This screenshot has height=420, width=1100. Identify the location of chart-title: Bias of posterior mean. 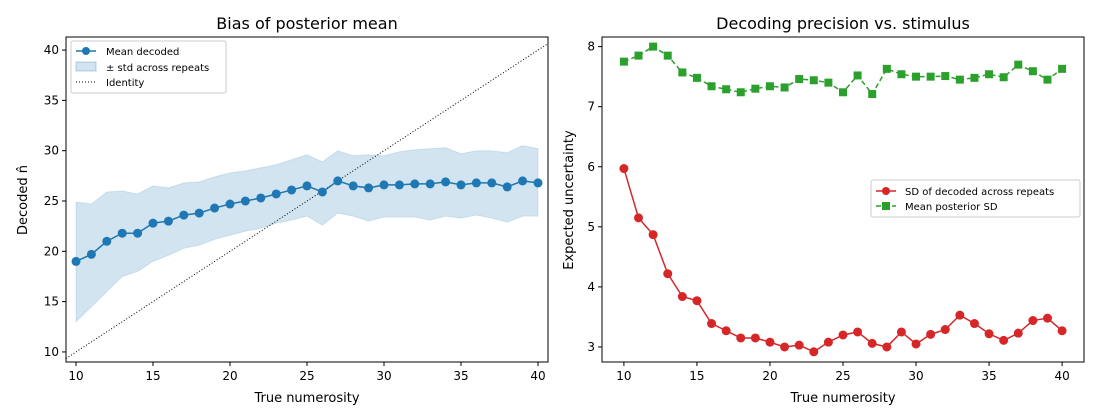
(306, 23).